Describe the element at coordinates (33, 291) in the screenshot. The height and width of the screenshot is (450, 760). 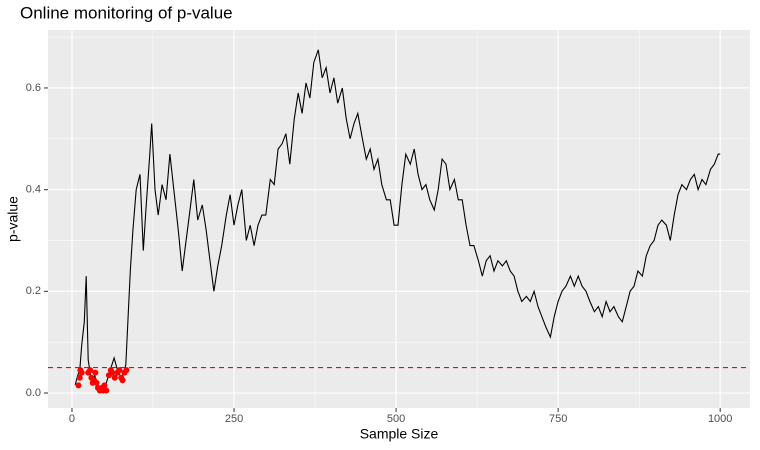
I see `y-tick-label: 0.2` at that location.